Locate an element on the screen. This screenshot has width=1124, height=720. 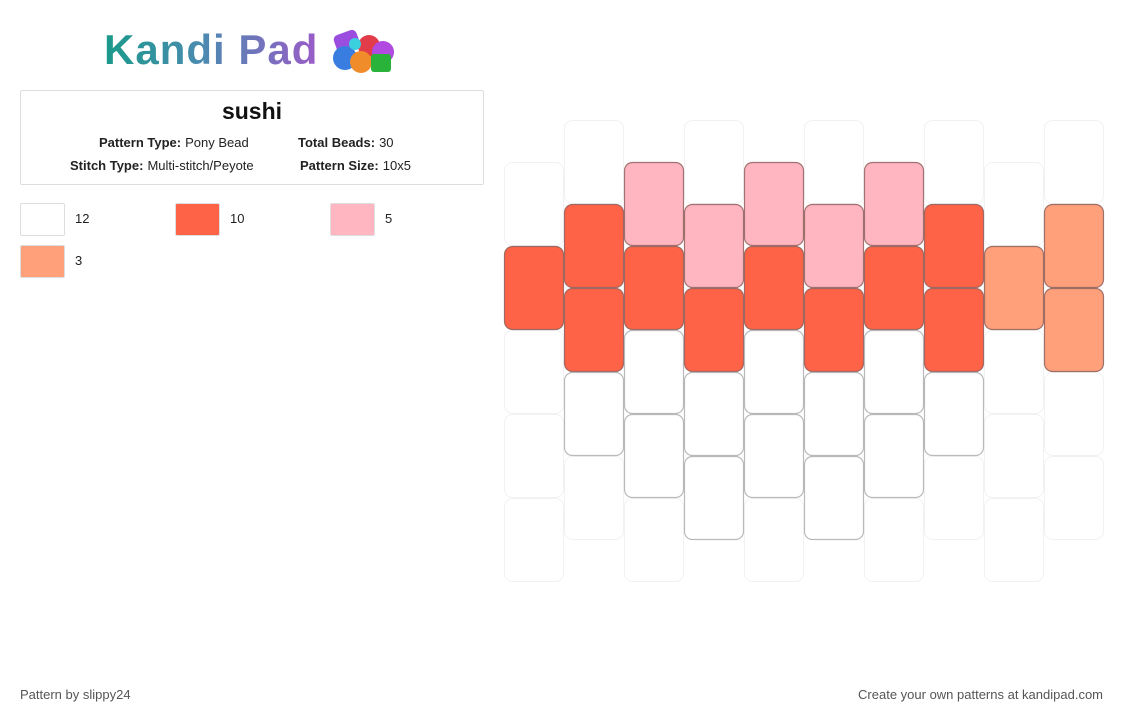
info-label: Pattern Type: is located at coordinates (140, 142).